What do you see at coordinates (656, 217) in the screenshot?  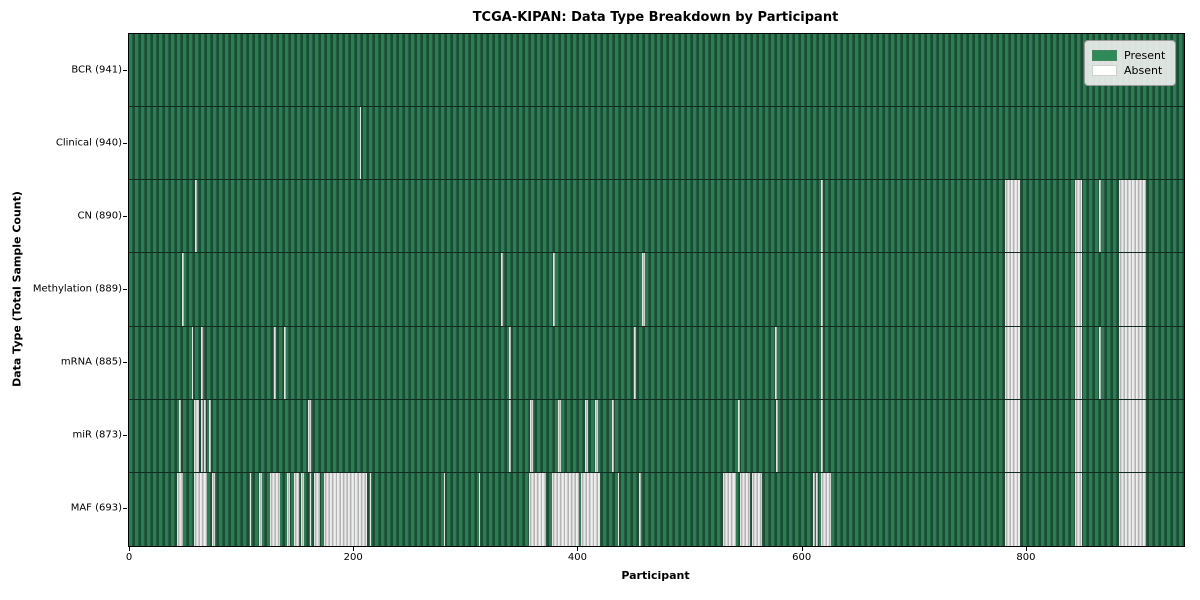 I see `row-cn` at bounding box center [656, 217].